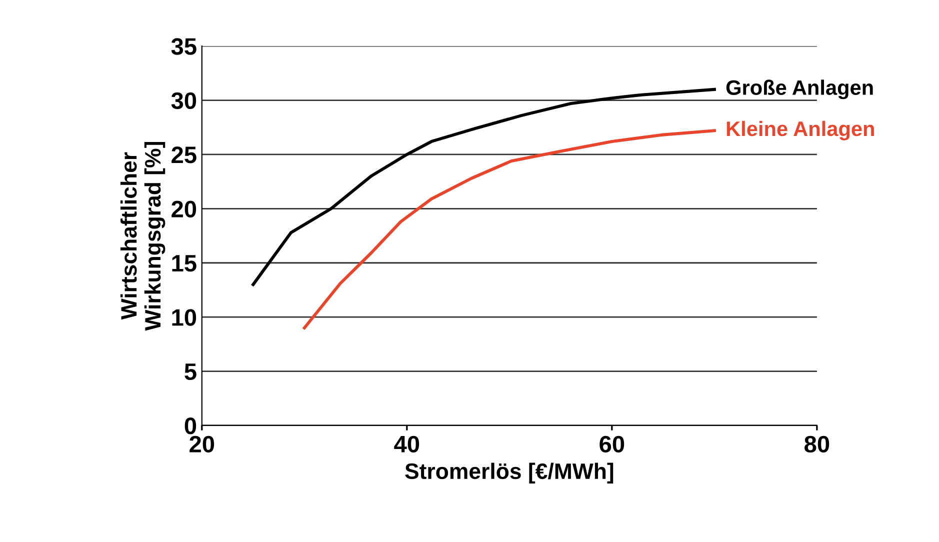 Image resolution: width=939 pixels, height=542 pixels. Describe the element at coordinates (184, 155) in the screenshot. I see `y-tick-label: 25` at that location.